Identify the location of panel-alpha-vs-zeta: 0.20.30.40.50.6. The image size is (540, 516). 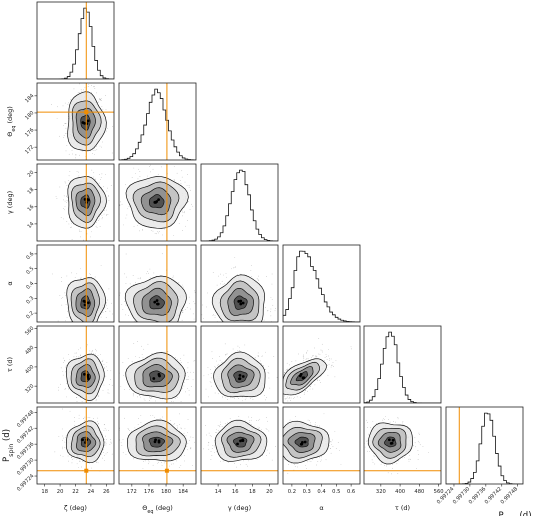
(70, 290).